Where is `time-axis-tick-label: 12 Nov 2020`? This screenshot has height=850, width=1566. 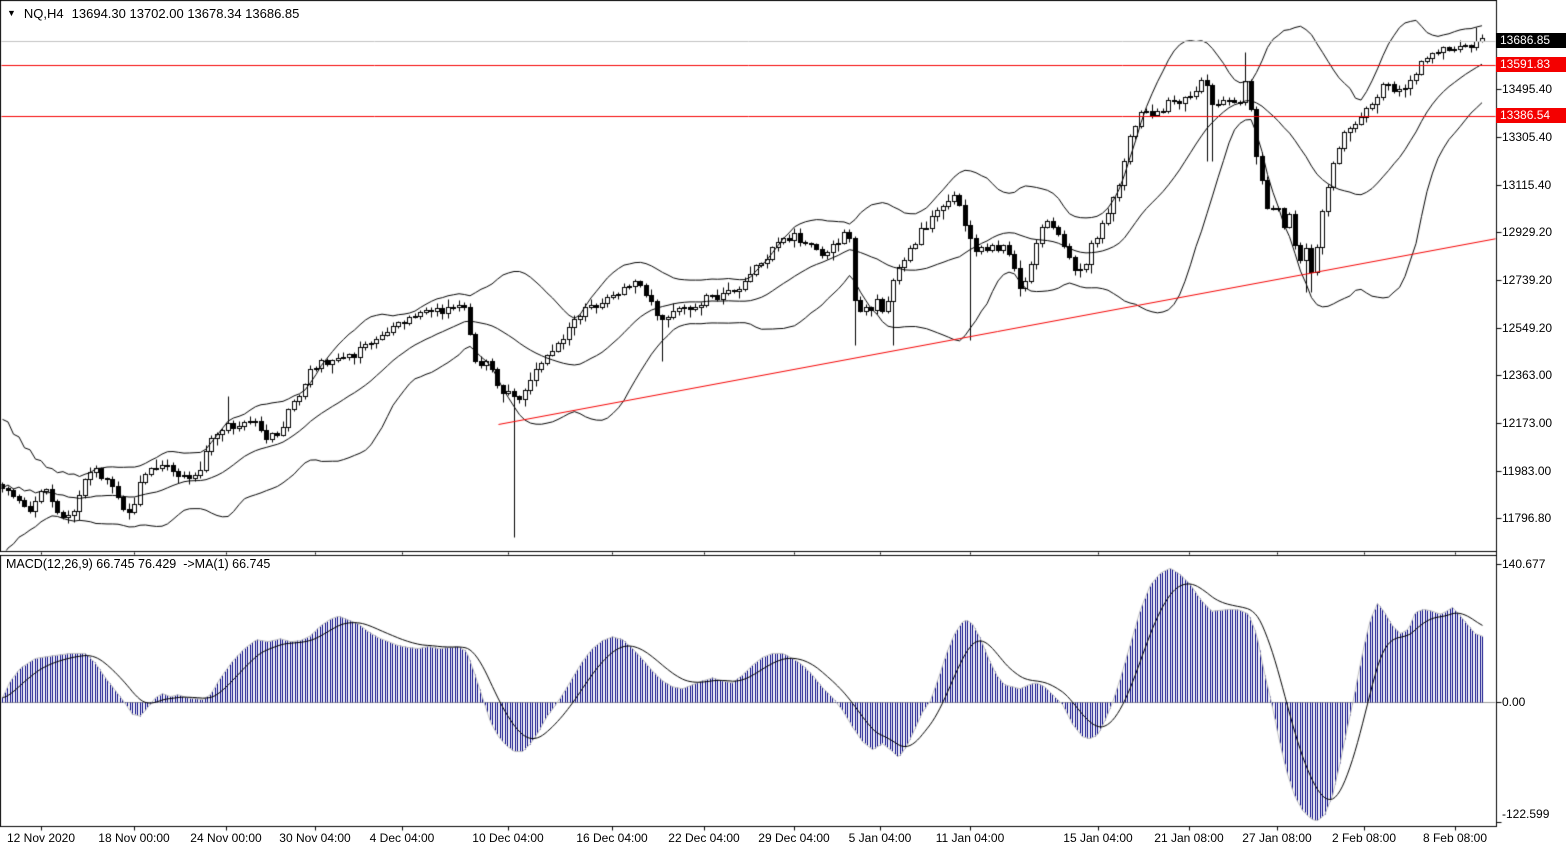
time-axis-tick-label: 12 Nov 2020 is located at coordinates (41, 838).